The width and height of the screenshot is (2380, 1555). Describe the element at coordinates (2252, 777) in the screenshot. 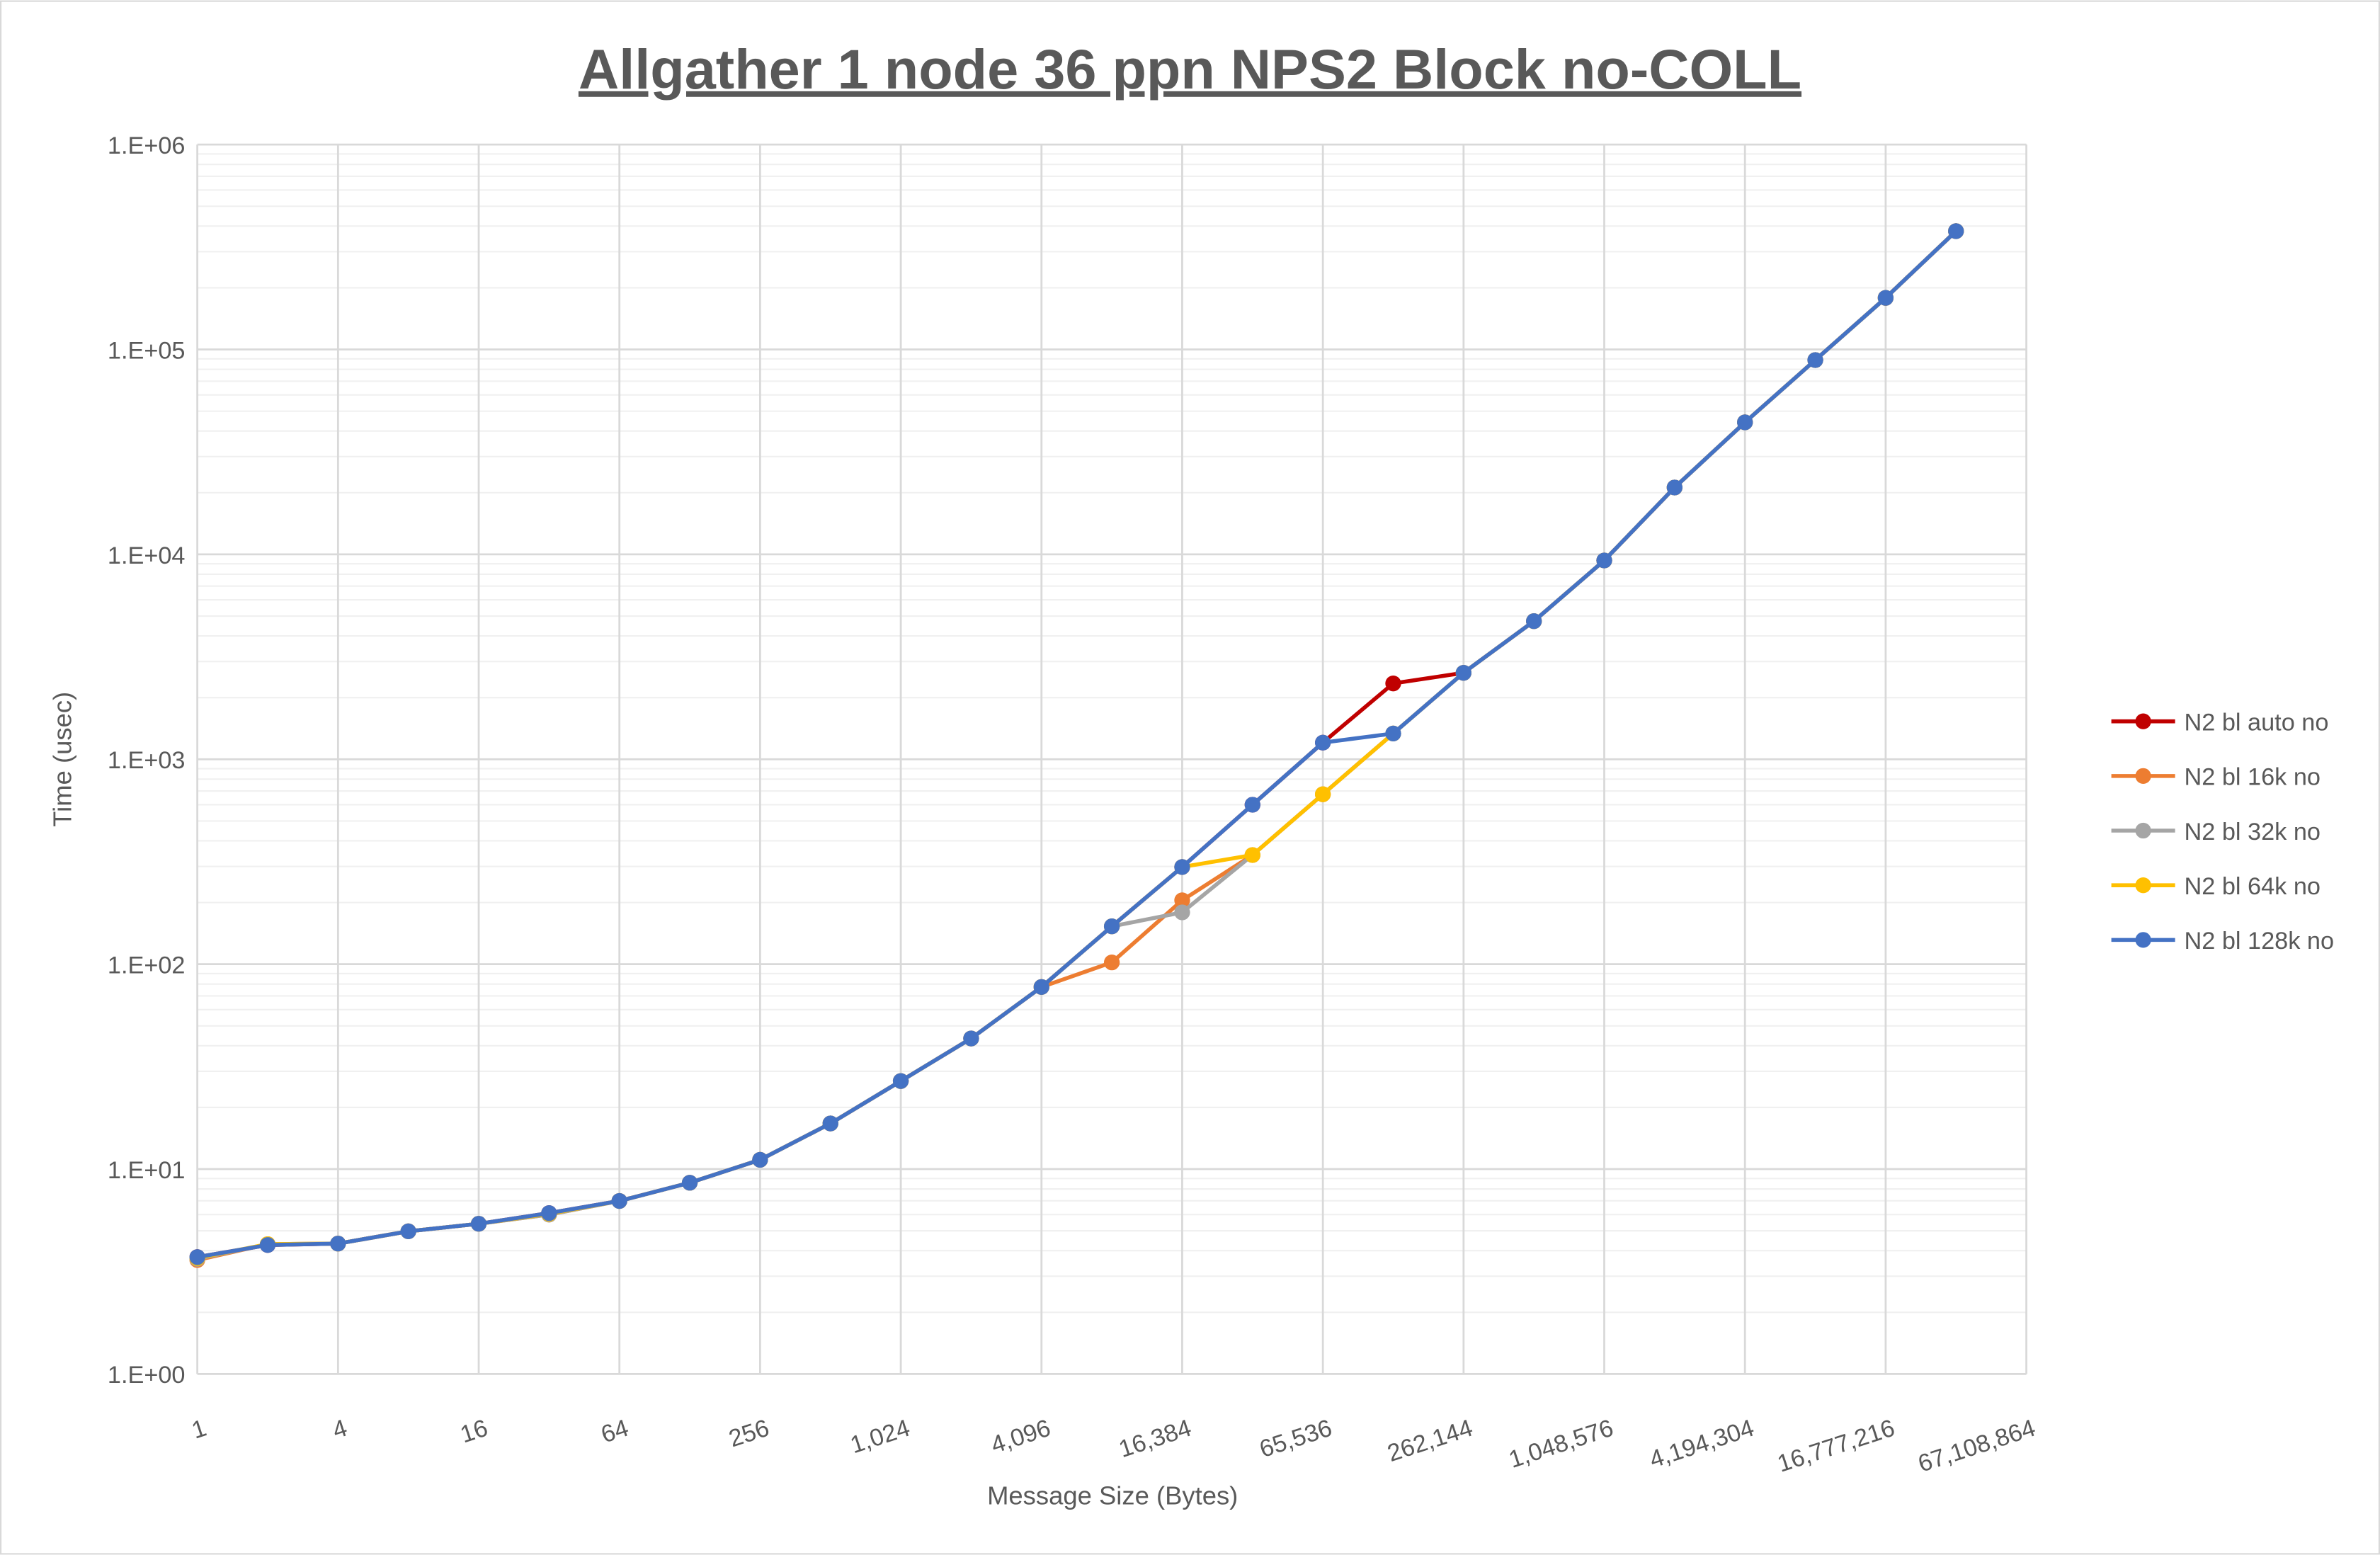

I see `legend-label: N2 bl 16k no` at that location.